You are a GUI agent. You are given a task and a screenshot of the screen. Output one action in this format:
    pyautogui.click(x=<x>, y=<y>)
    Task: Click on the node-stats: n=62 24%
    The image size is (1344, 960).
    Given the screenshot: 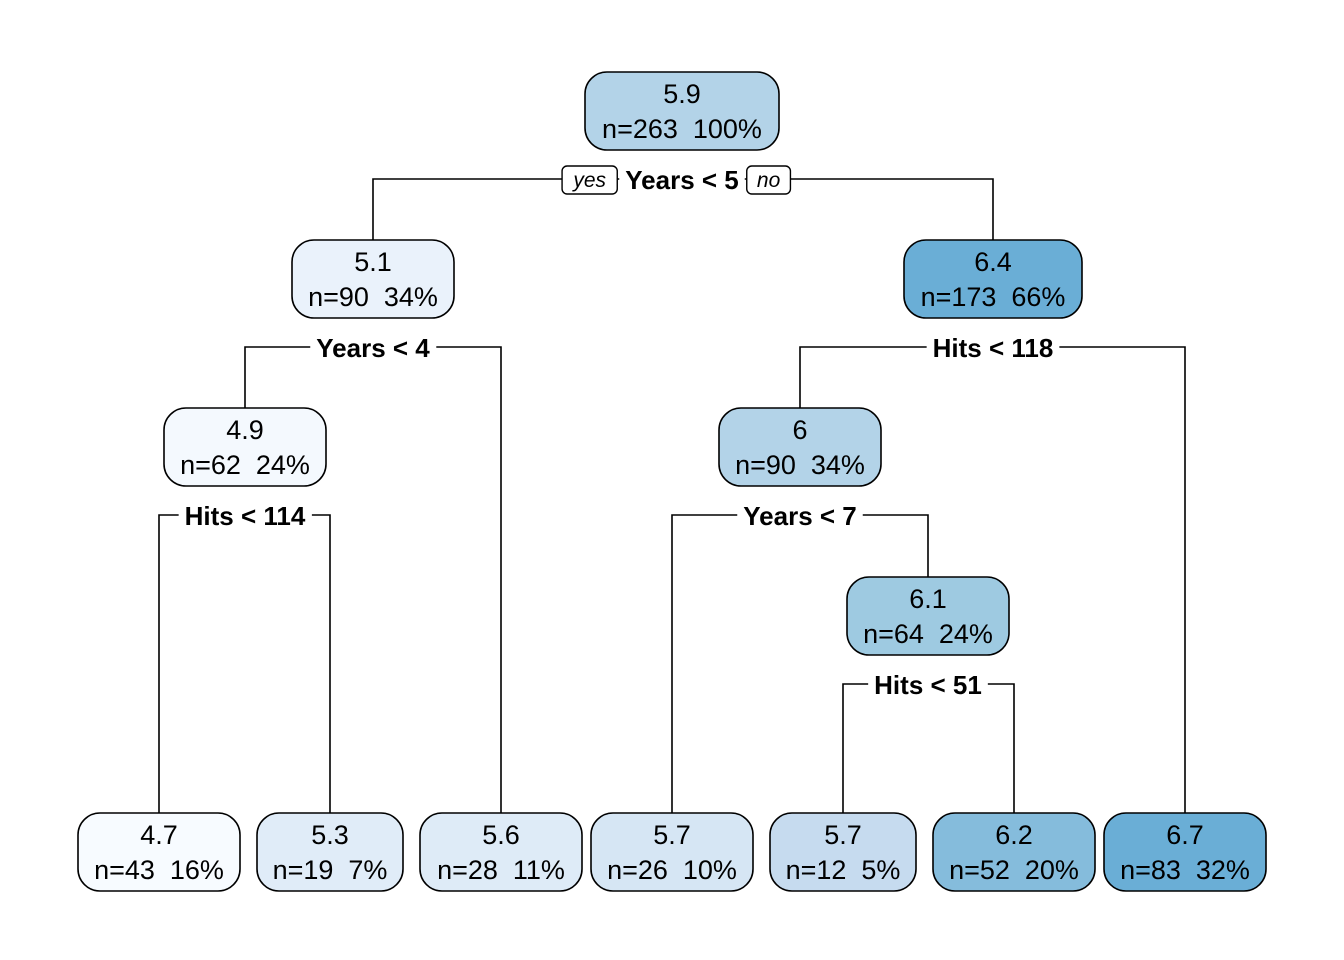 What is the action you would take?
    pyautogui.click(x=245, y=465)
    